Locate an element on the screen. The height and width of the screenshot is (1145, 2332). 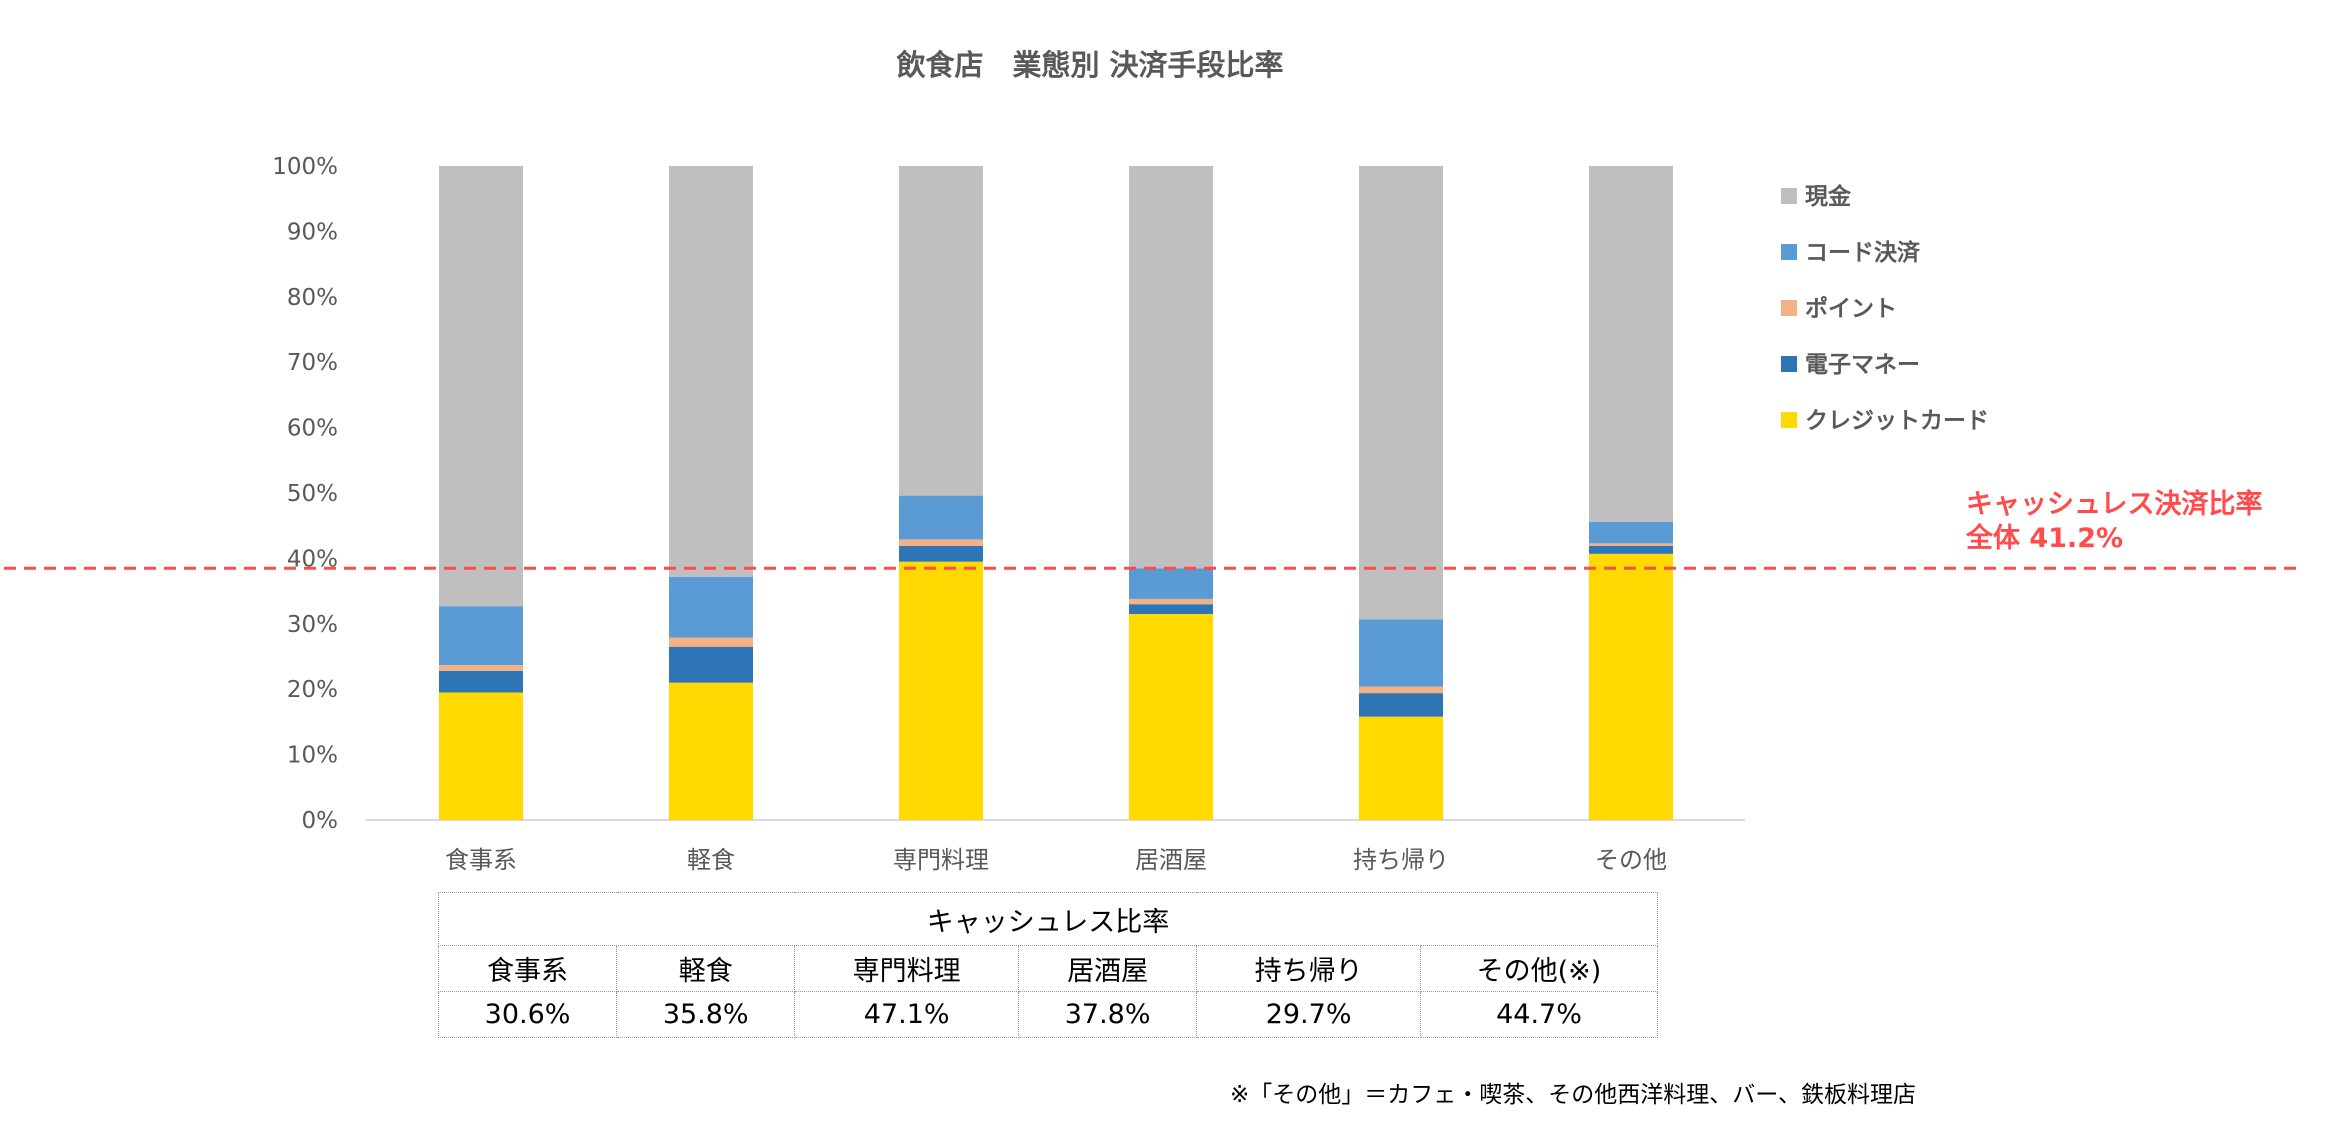
table-header-cell: 食事系 is located at coordinates (527, 968).